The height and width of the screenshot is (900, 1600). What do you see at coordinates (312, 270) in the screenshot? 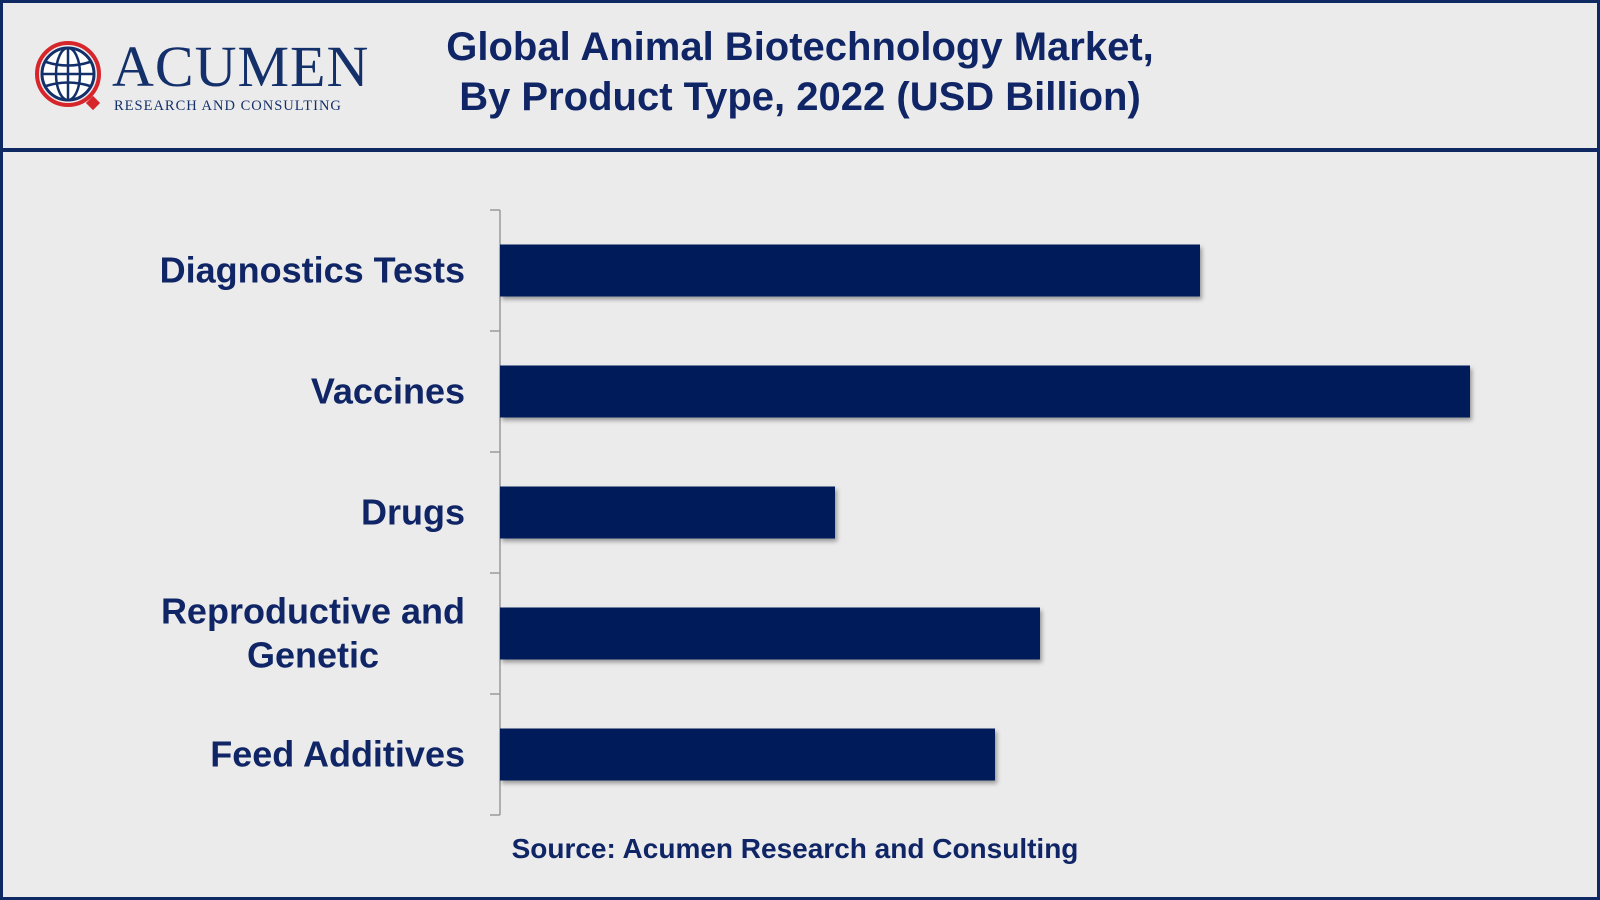
I see `category-label-0: Diagnostics Tests` at bounding box center [312, 270].